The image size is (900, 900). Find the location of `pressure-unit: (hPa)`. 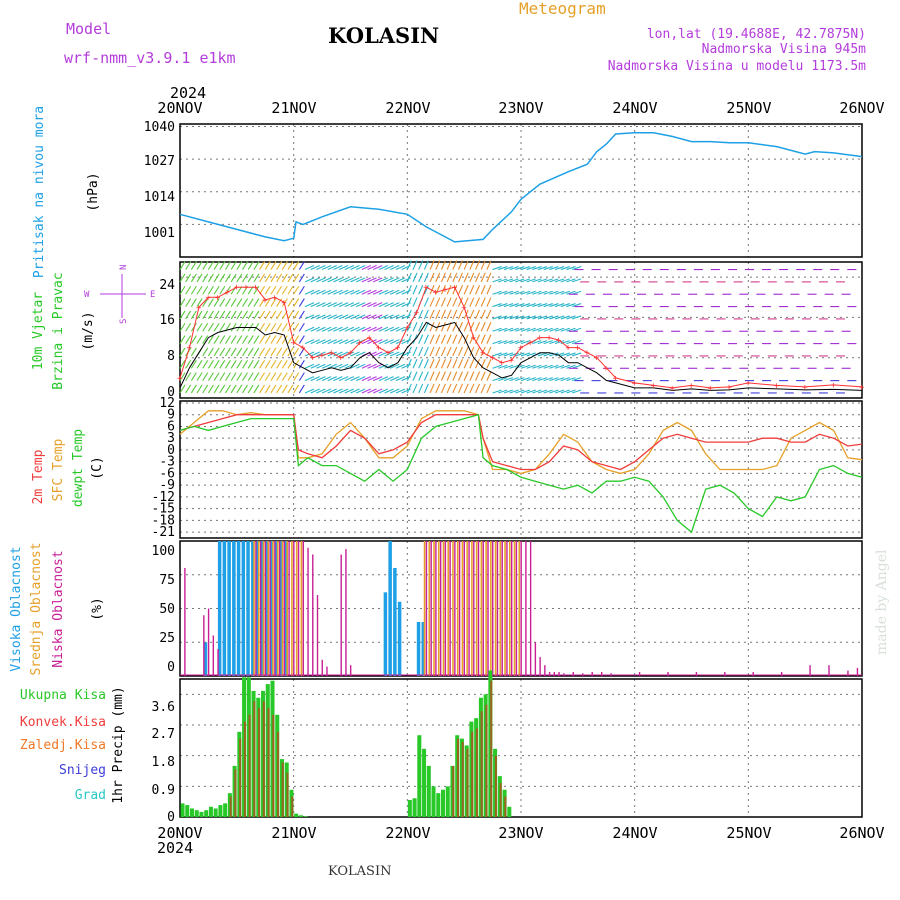

pressure-unit: (hPa) is located at coordinates (93, 191).